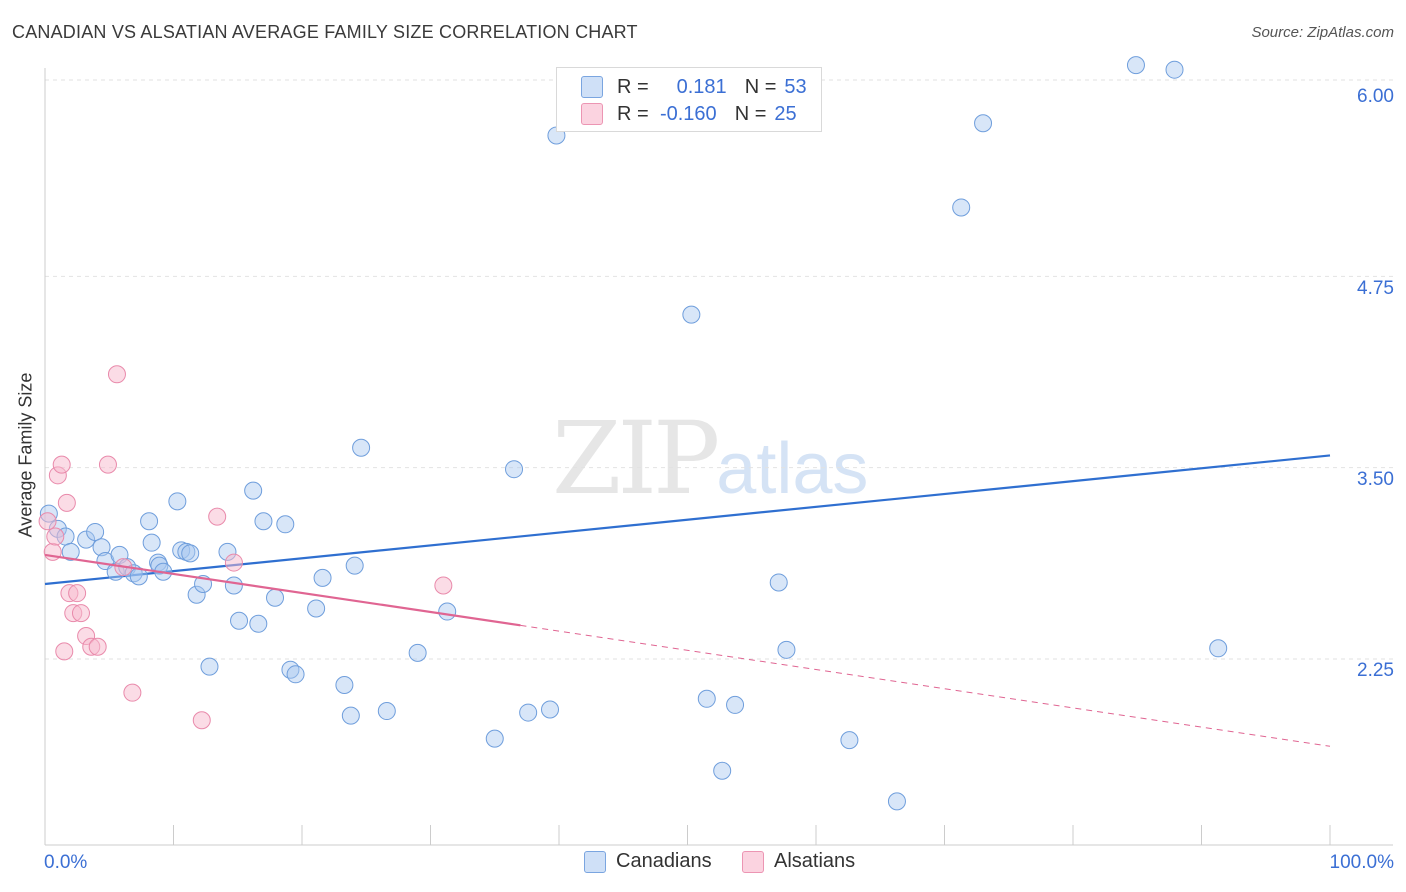 The height and width of the screenshot is (892, 1406). I want to click on legend-r-value: -0.160, so click(688, 113).